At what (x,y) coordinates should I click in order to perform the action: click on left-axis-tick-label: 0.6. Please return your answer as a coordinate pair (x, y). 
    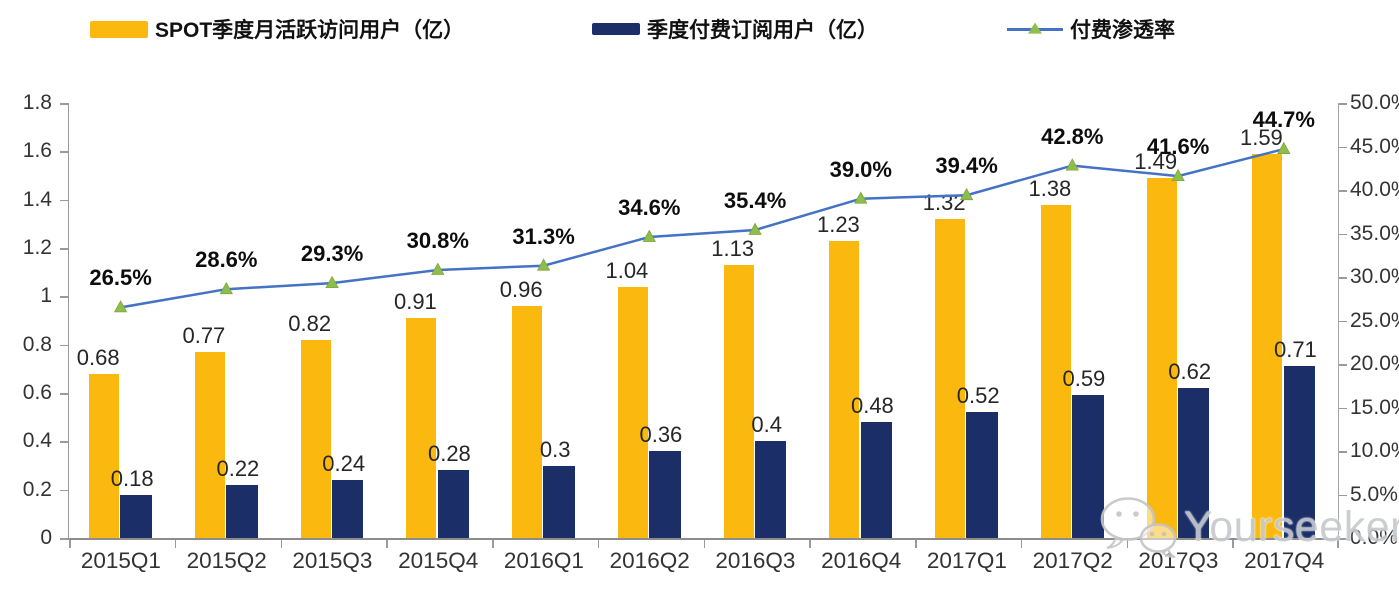
    Looking at the image, I should click on (37, 392).